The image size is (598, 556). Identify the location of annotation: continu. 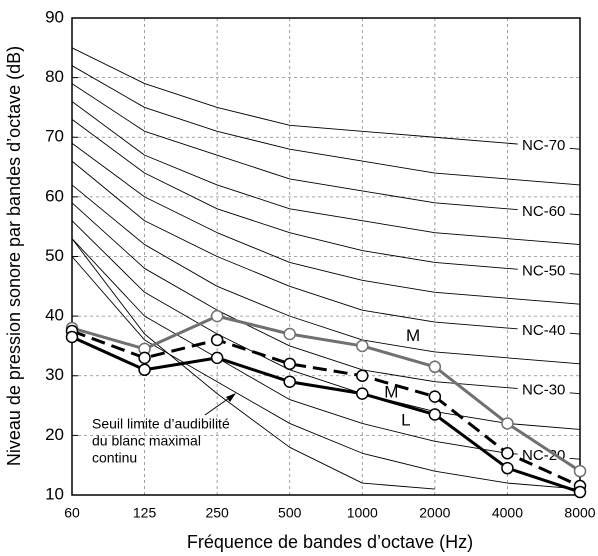
(114, 458).